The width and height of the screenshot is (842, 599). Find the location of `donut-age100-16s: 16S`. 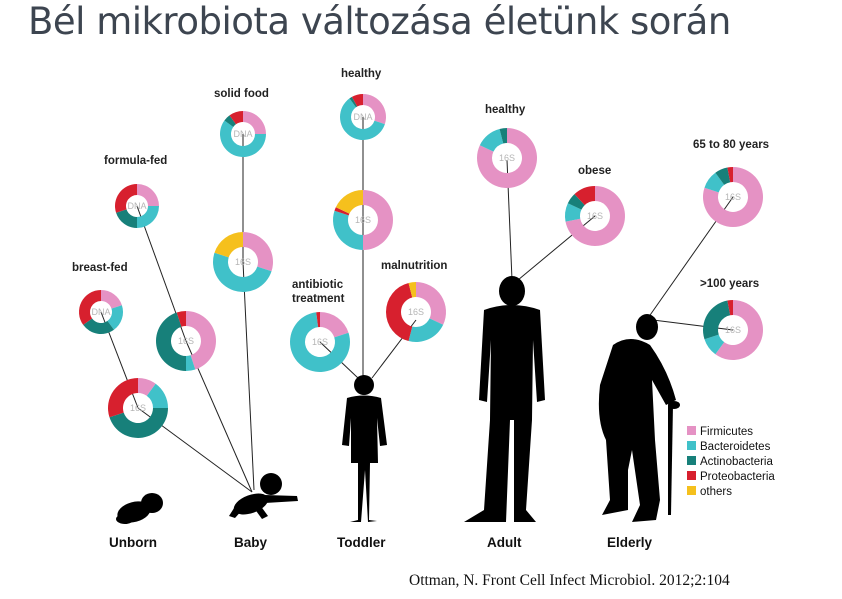

donut-age100-16s: 16S is located at coordinates (733, 330).